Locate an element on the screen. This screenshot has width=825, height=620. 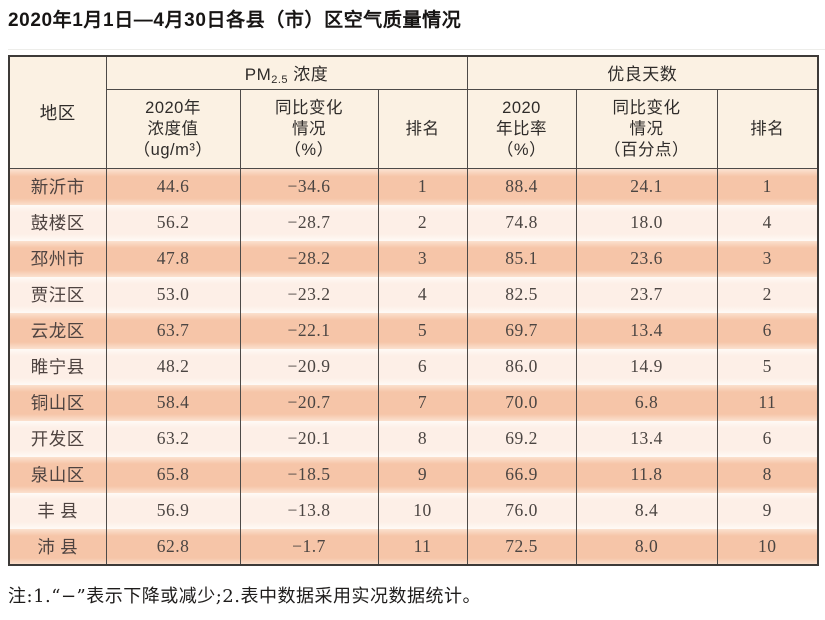
pm-rank-cell: 5 is located at coordinates (422, 330).